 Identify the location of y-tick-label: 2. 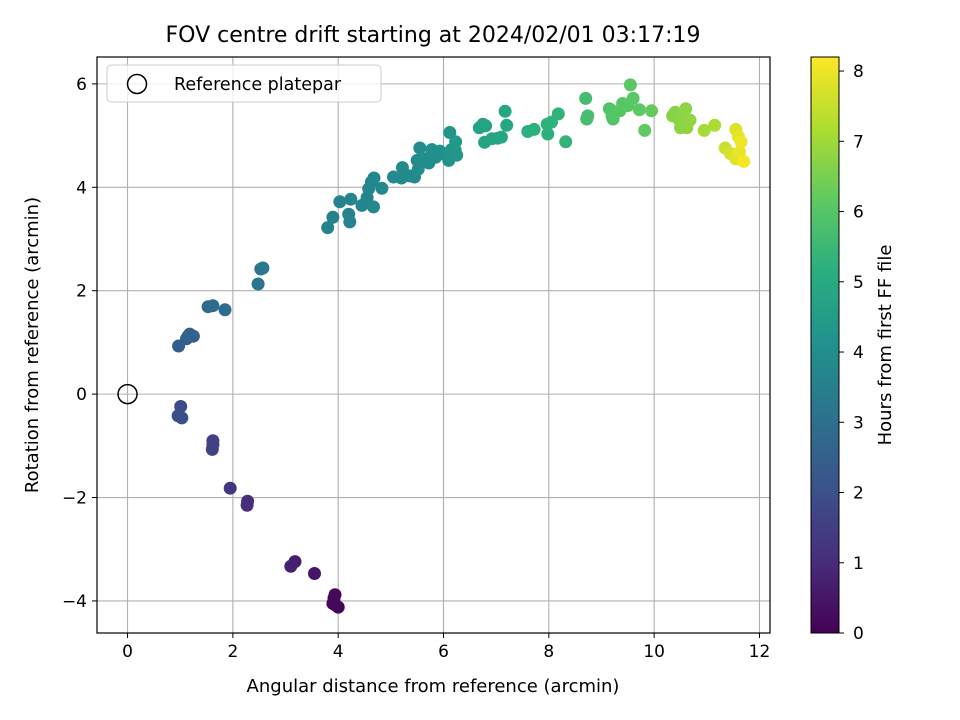
(81, 292).